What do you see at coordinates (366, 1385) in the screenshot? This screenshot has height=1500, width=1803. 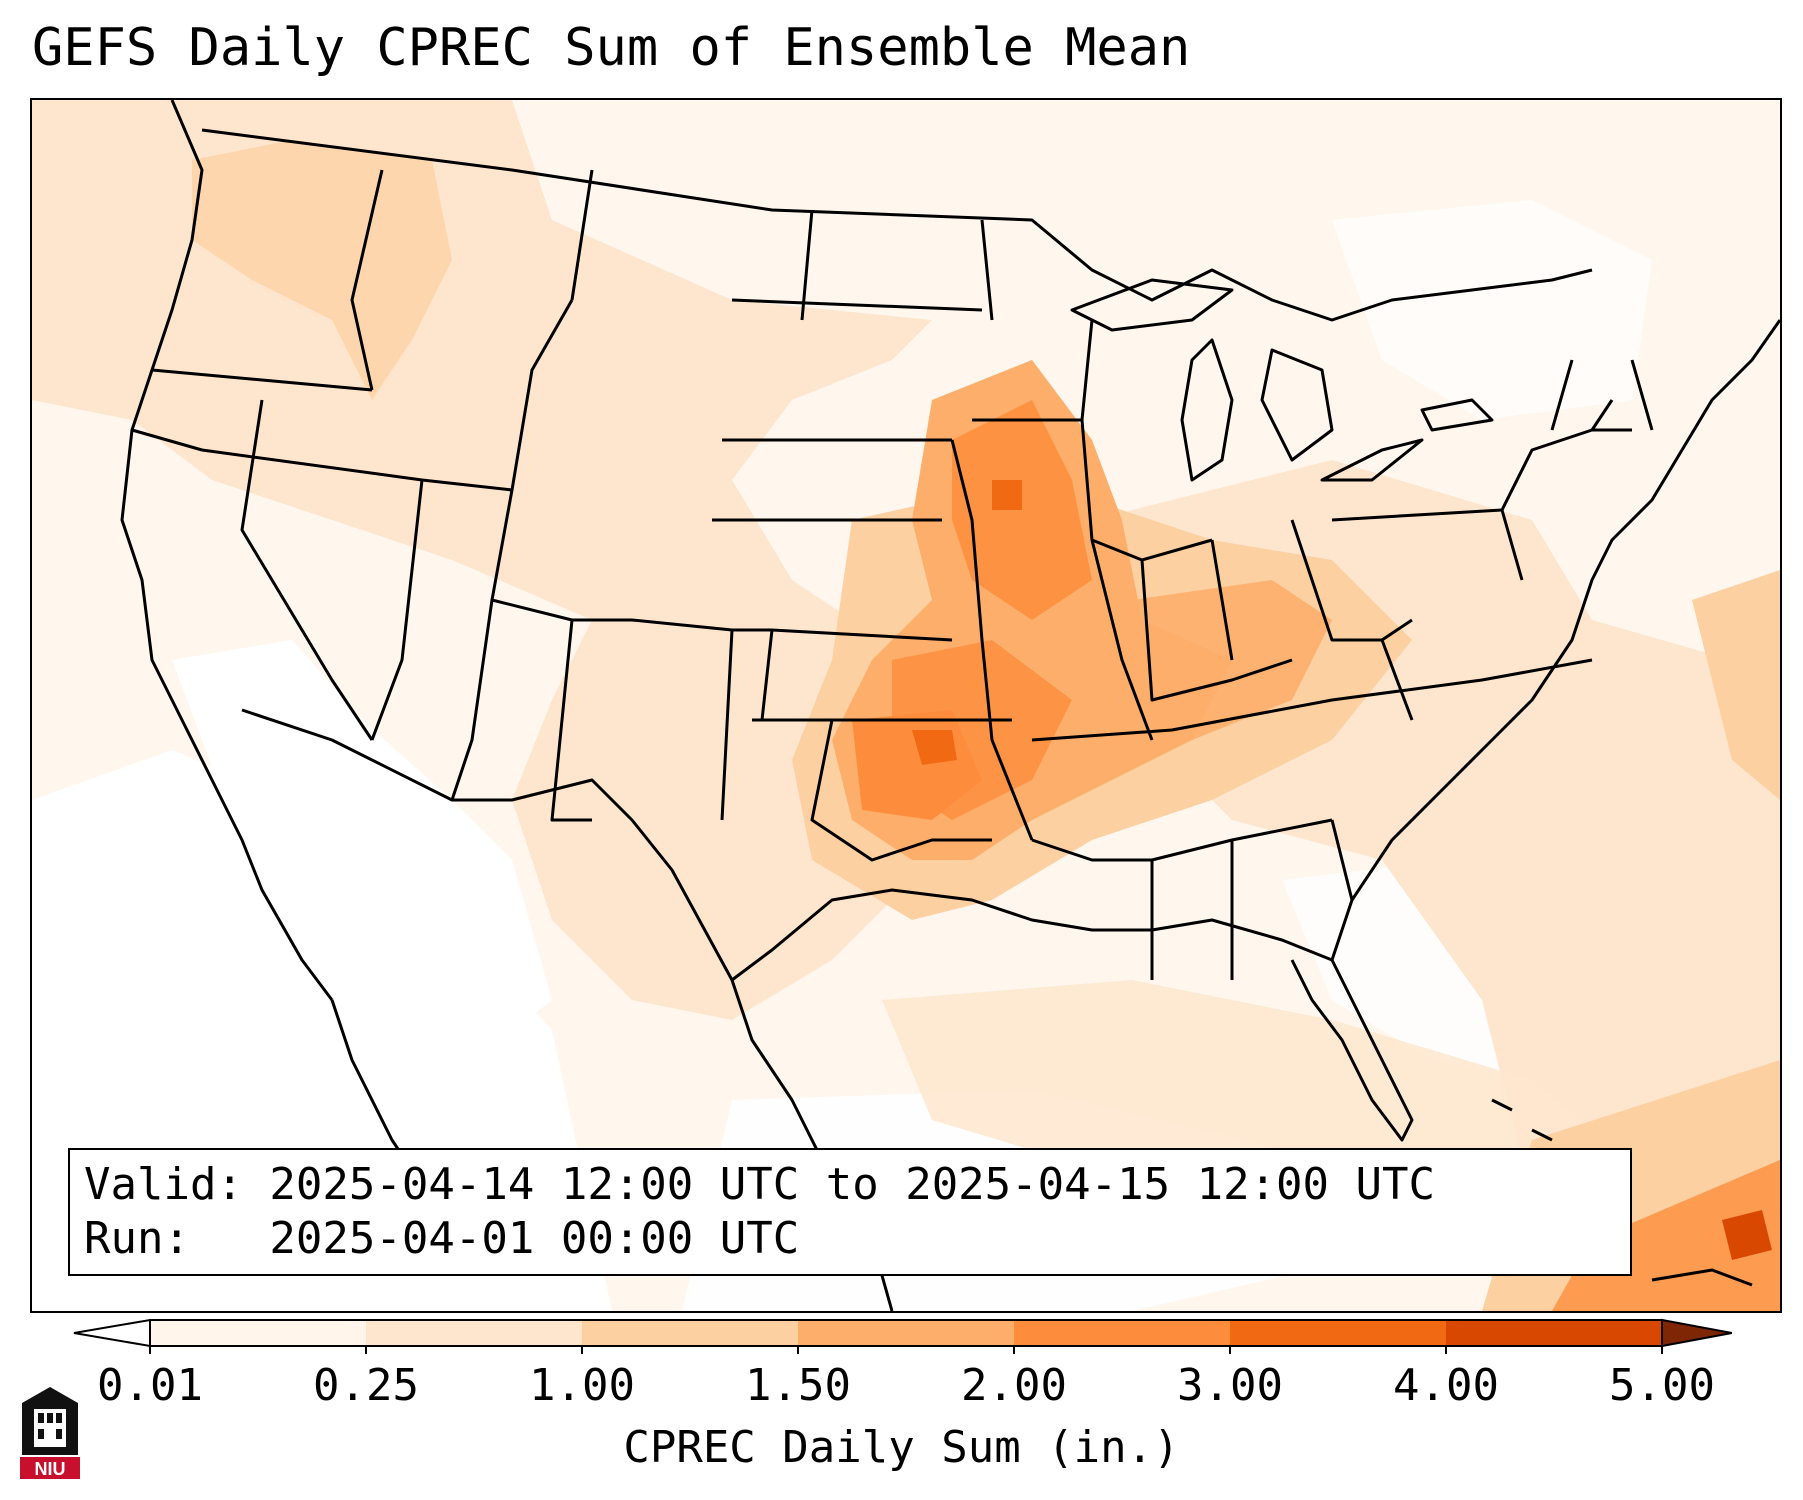 I see `colorbar-tick-label: 0.25` at bounding box center [366, 1385].